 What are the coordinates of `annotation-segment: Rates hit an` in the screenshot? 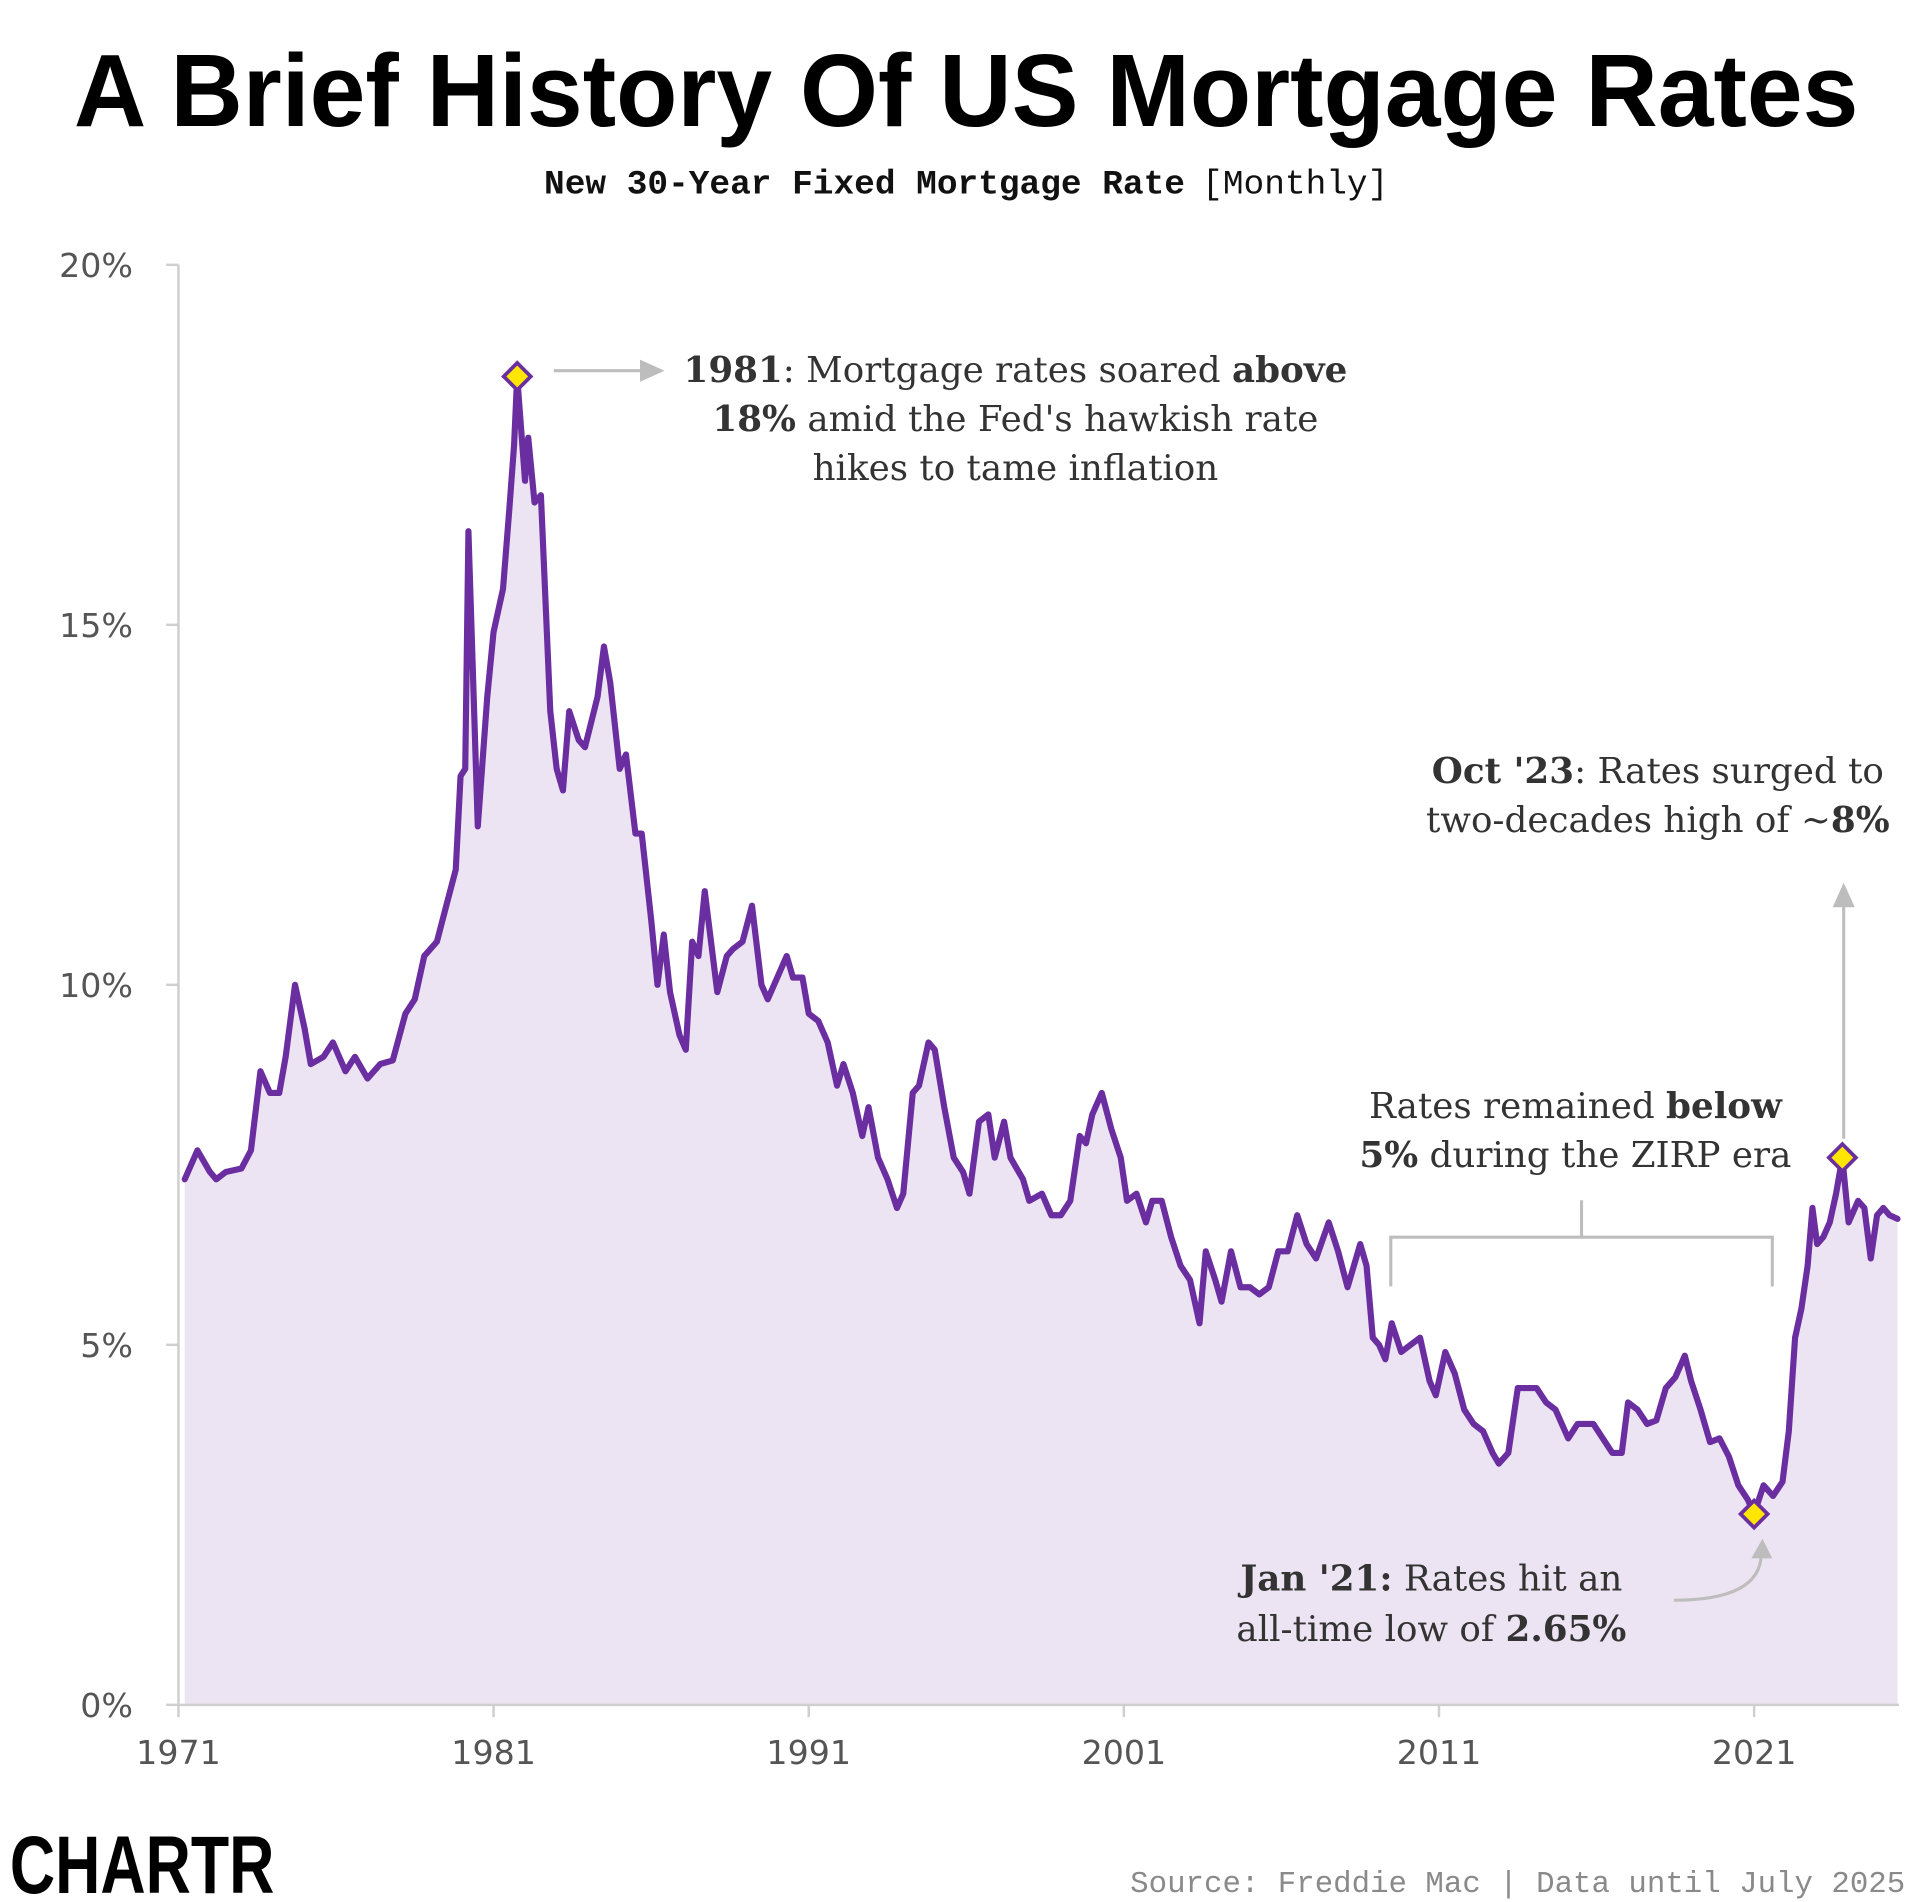 It's located at (1508, 1578).